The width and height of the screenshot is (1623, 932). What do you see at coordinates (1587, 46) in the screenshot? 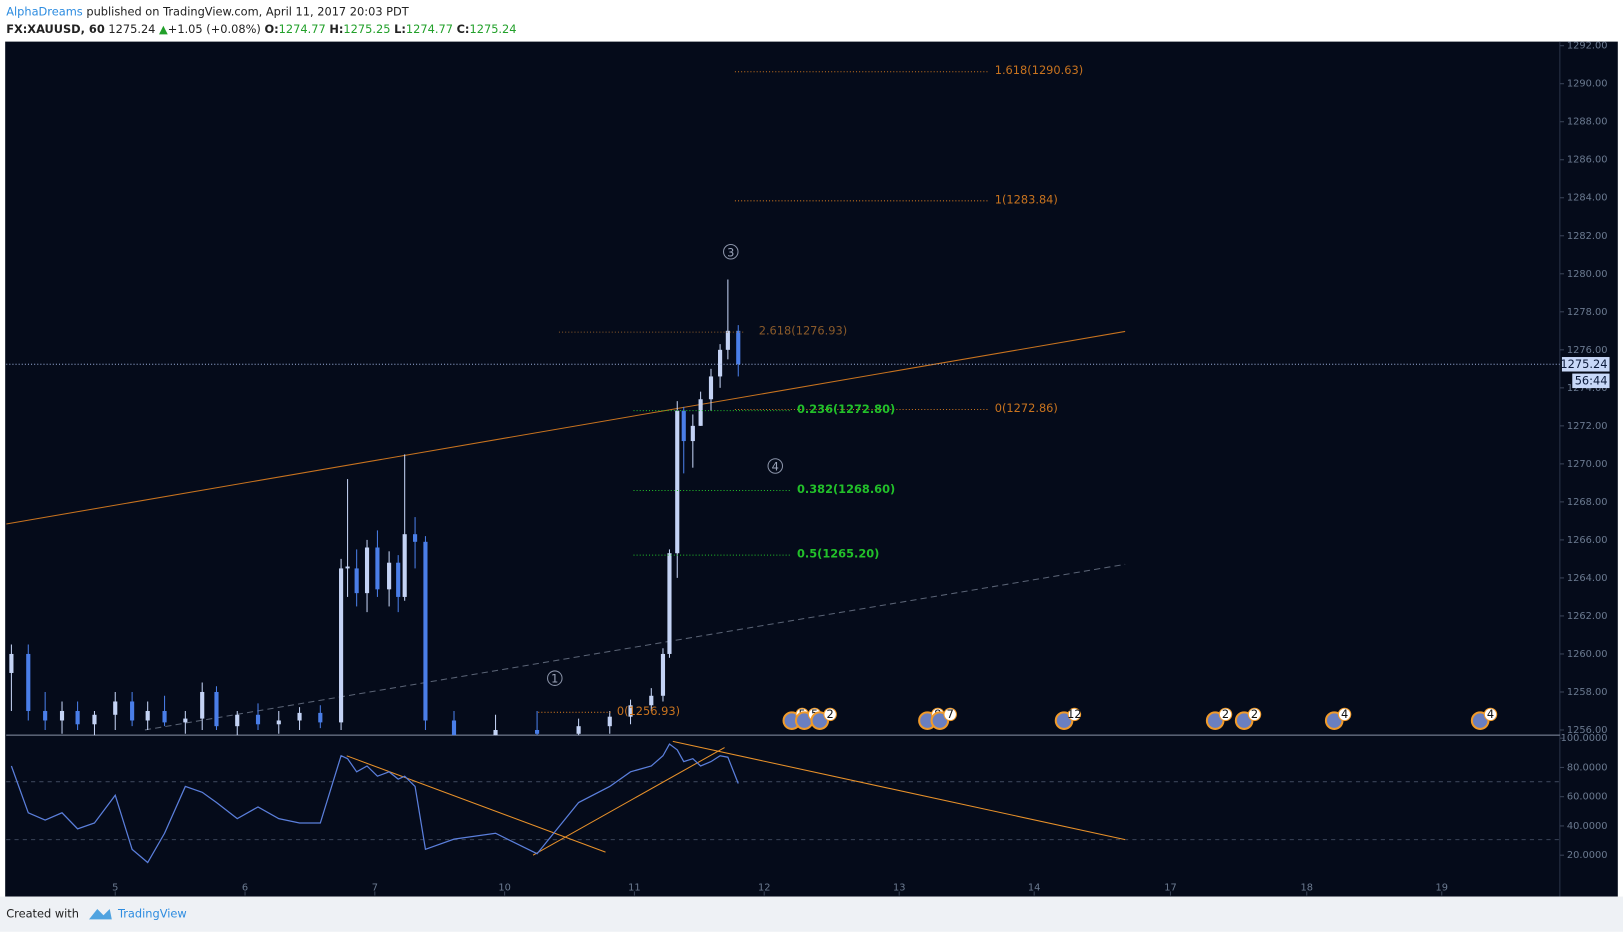
I see `y-tick-label: 1292.00` at bounding box center [1587, 46].